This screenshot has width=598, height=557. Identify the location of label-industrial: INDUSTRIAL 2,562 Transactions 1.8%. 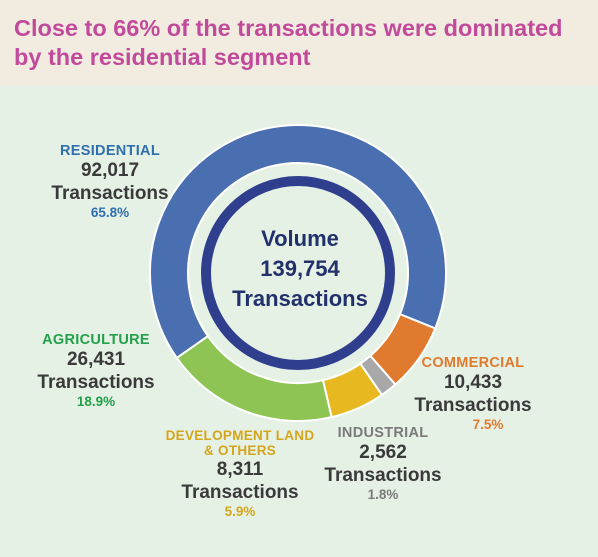
(383, 463).